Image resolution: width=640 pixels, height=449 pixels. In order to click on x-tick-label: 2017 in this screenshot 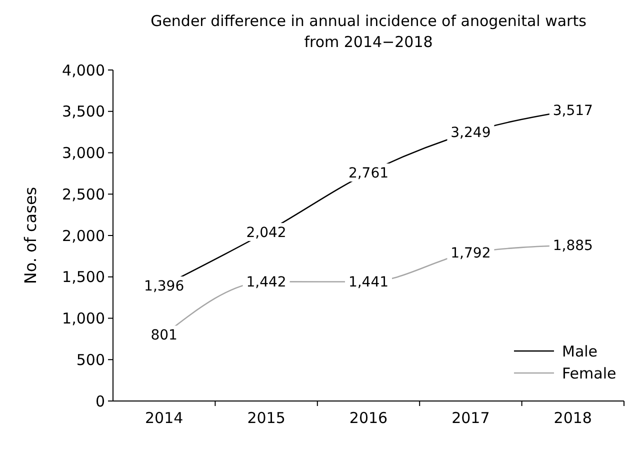, I will do `click(471, 418)`.